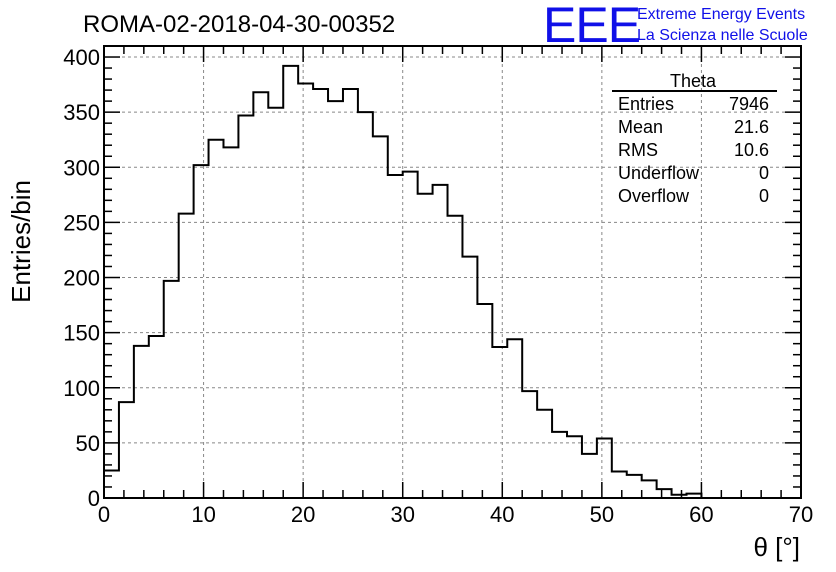 This screenshot has width=836, height=572. Describe the element at coordinates (693, 81) in the screenshot. I see `stats-box-title: Theta` at that location.